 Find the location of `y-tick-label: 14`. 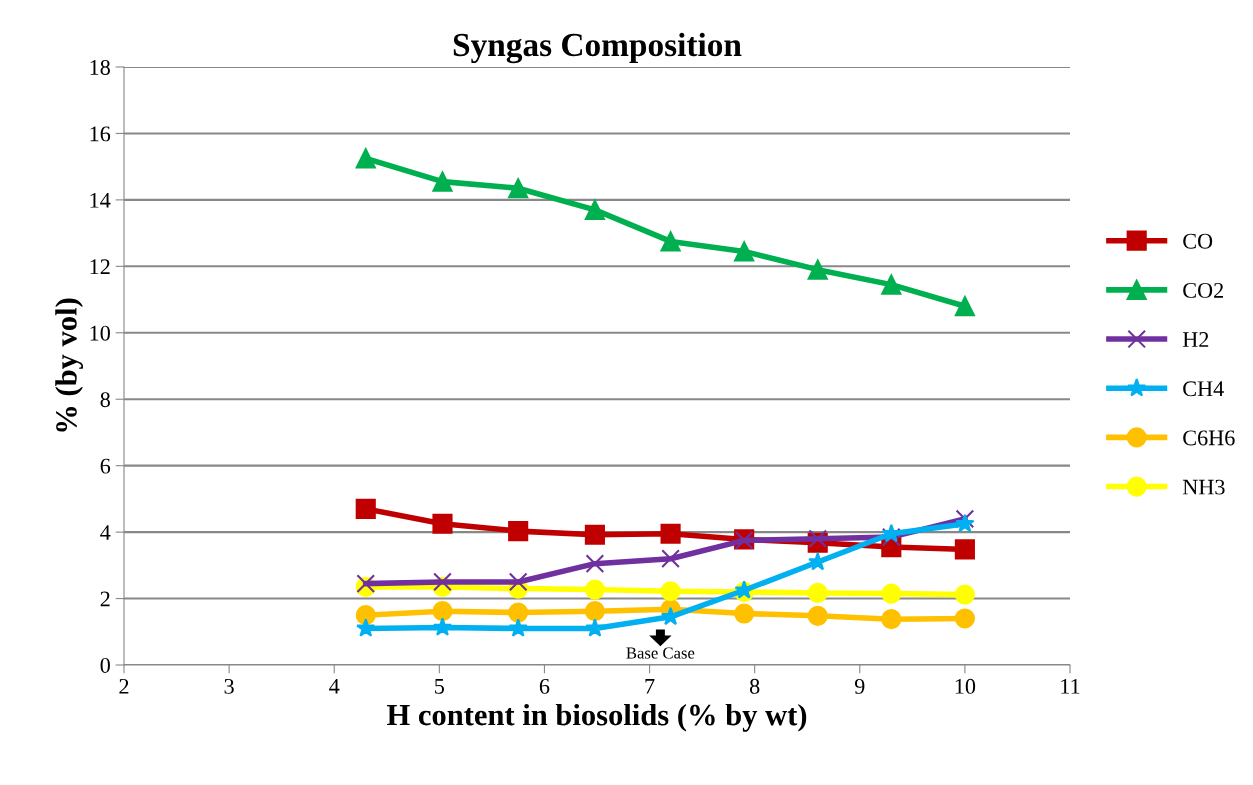

y-tick-label: 14 is located at coordinates (100, 200).